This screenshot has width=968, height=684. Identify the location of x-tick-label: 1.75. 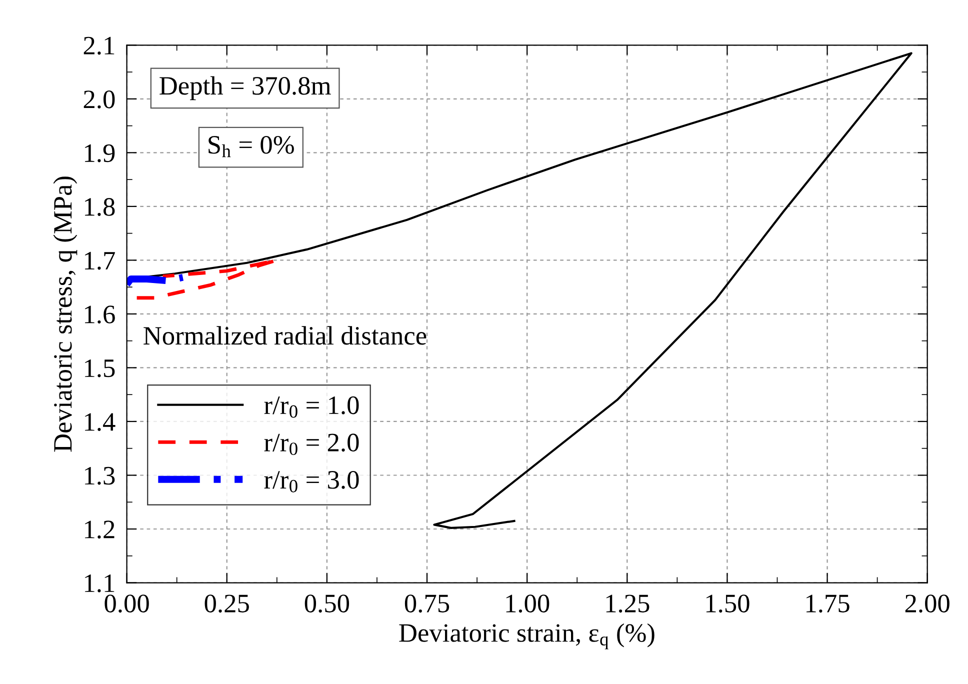
(828, 603).